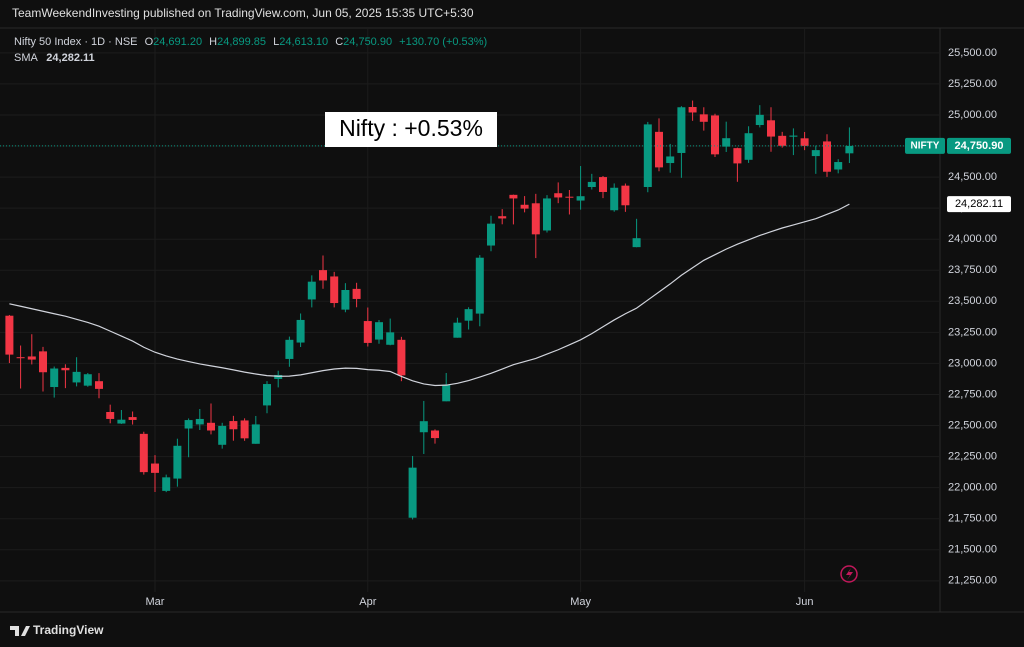 This screenshot has width=1024, height=647. I want to click on legend-h: H, so click(213, 42).